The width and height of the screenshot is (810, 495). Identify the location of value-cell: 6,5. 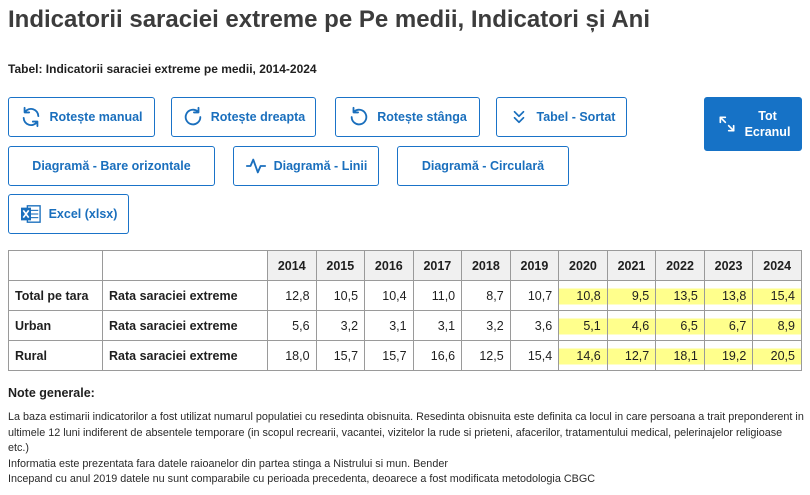
(680, 325).